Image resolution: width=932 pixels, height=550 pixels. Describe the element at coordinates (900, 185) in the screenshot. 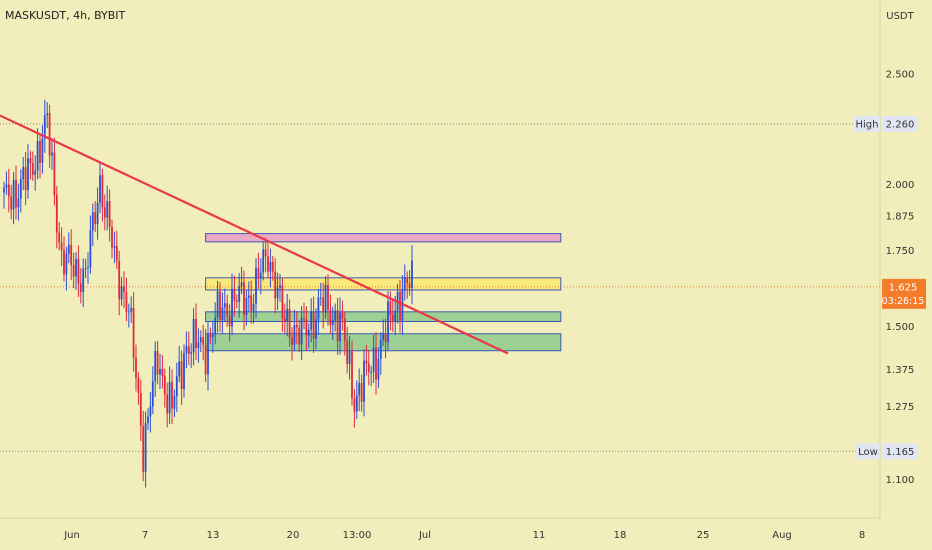

I see `y-tick-label: 2.000` at that location.